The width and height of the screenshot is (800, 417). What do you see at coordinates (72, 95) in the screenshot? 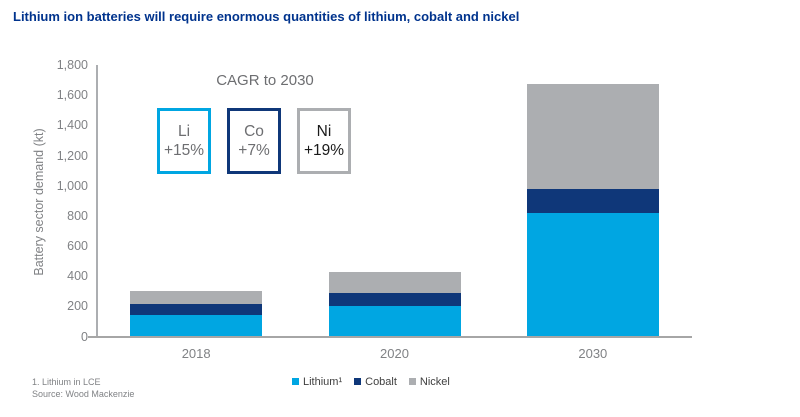
I see `y-tick-label: 1,600` at bounding box center [72, 95].